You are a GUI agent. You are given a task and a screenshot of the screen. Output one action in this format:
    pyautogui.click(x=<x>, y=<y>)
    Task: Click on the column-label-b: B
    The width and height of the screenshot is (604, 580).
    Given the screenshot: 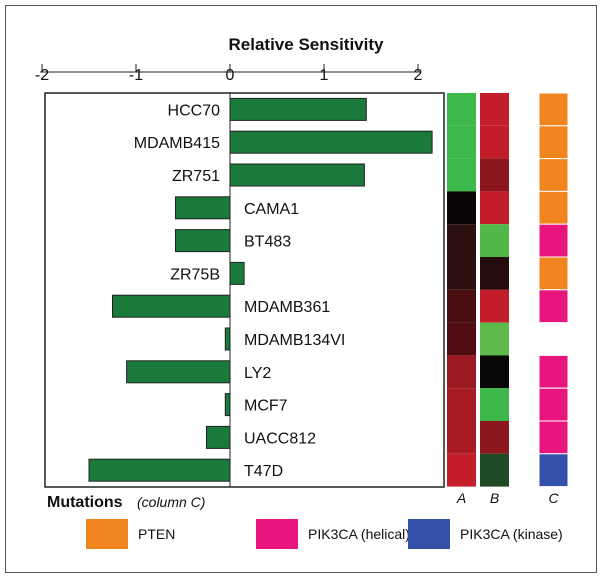 What is the action you would take?
    pyautogui.click(x=494, y=498)
    